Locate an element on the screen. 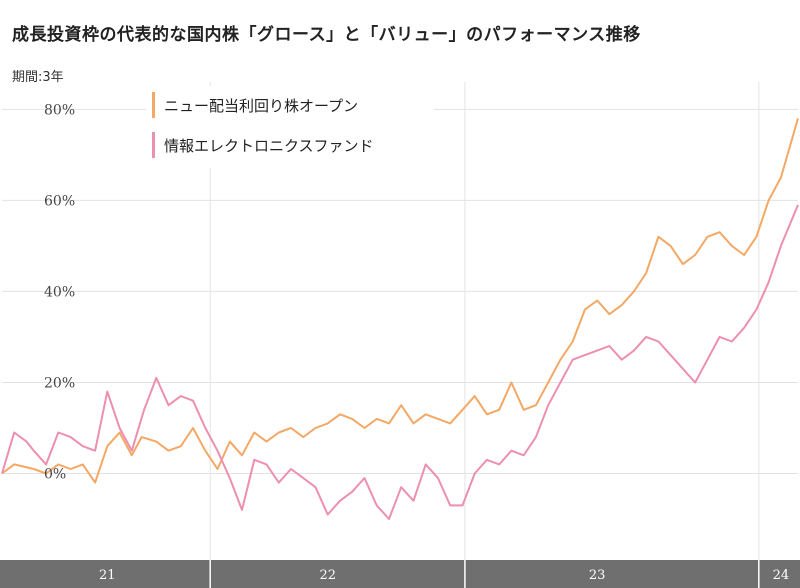 The height and width of the screenshot is (588, 800). chart-title: 成長投資枠の代表的な国内株「グロース」と「バリュー」のパフォーマンス推移 is located at coordinates (326, 35).